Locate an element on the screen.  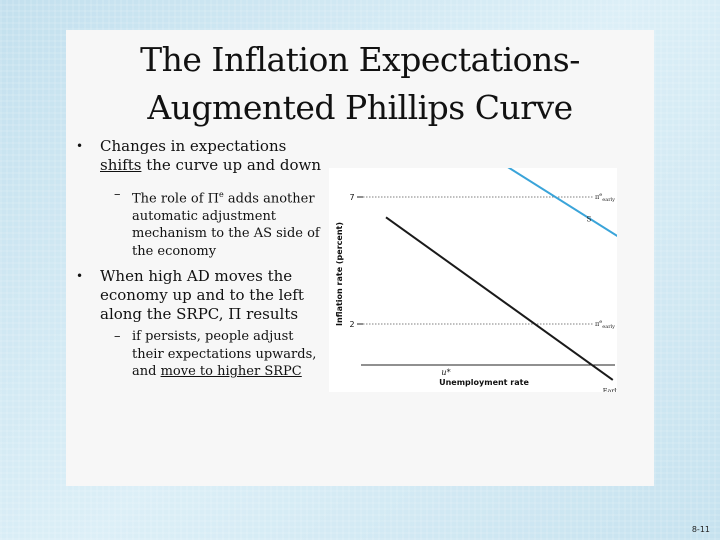
bullet-1-underlined: shifts is located at coordinates (121, 165).